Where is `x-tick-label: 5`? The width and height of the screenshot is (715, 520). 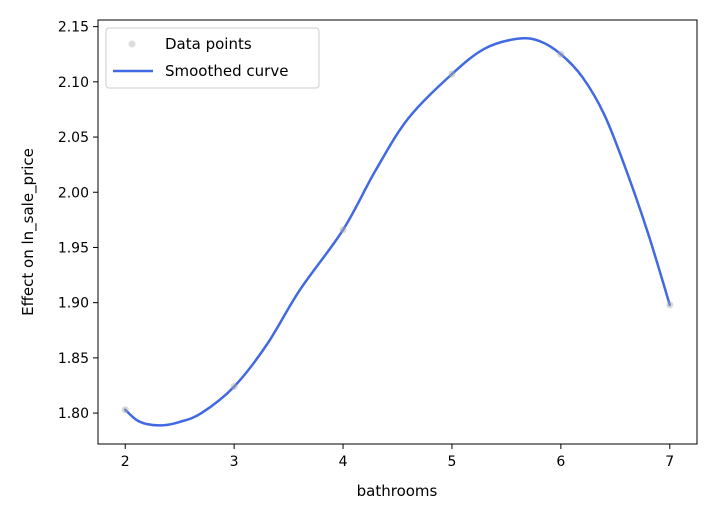 x-tick-label: 5 is located at coordinates (451, 462).